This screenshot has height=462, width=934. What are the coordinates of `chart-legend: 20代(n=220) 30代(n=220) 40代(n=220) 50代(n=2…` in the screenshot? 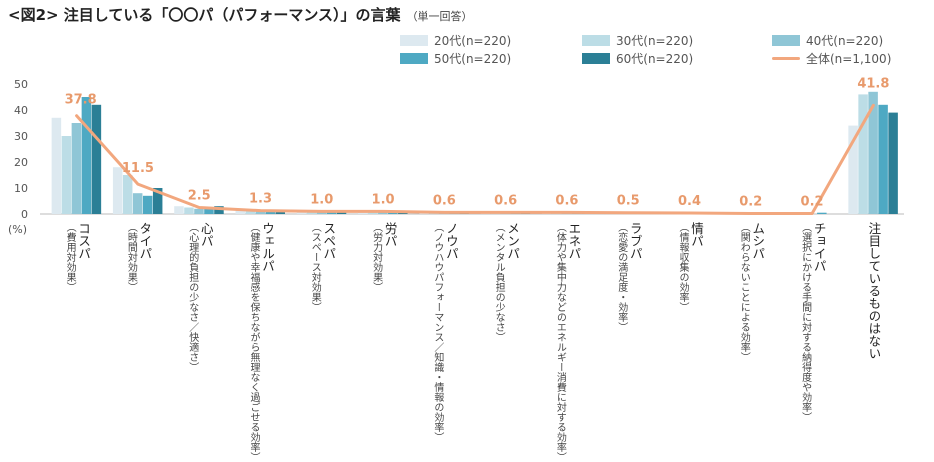 It's located at (665, 52).